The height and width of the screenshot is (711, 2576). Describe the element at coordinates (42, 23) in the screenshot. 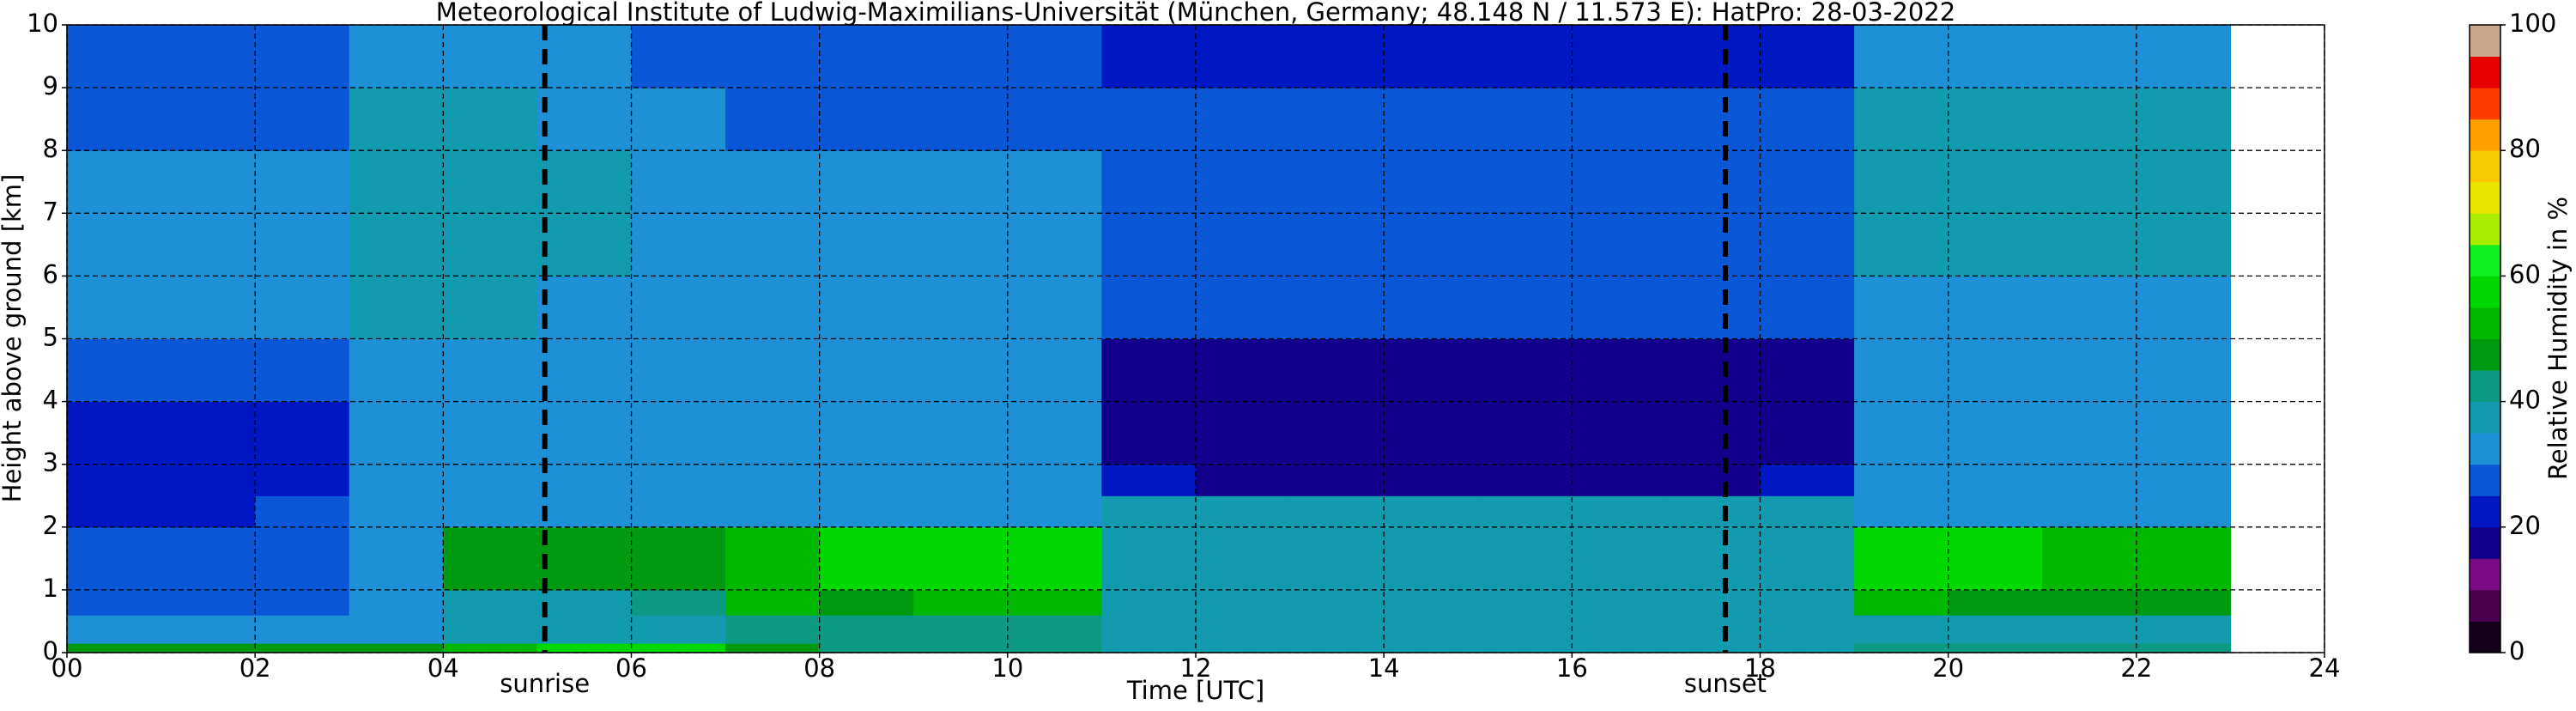

I see `y-tick-label: 10` at that location.